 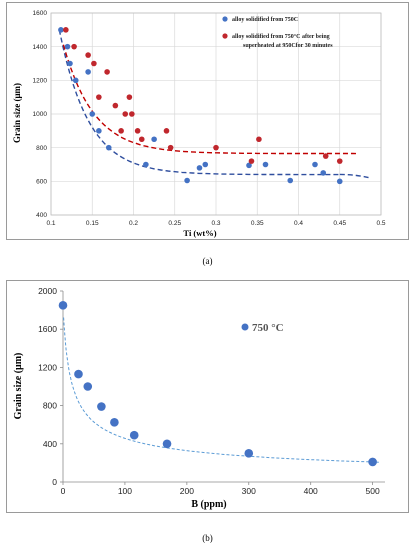 What do you see at coordinates (50, 406) in the screenshot?
I see `y-tick-label-b: 800` at bounding box center [50, 406].